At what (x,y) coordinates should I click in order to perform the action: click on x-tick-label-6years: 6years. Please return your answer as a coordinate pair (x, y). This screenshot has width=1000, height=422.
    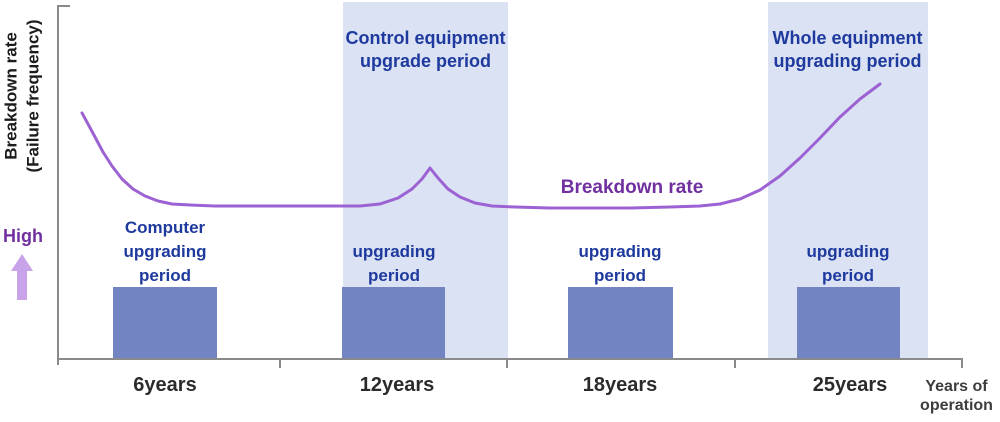
    Looking at the image, I should click on (165, 385).